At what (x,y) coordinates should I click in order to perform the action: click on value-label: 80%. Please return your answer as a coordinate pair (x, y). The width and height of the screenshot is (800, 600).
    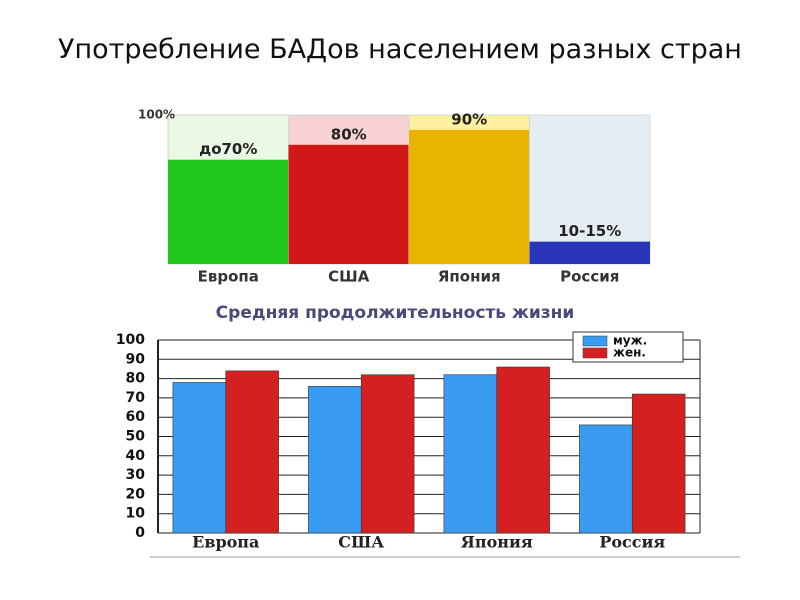
    Looking at the image, I should click on (349, 134).